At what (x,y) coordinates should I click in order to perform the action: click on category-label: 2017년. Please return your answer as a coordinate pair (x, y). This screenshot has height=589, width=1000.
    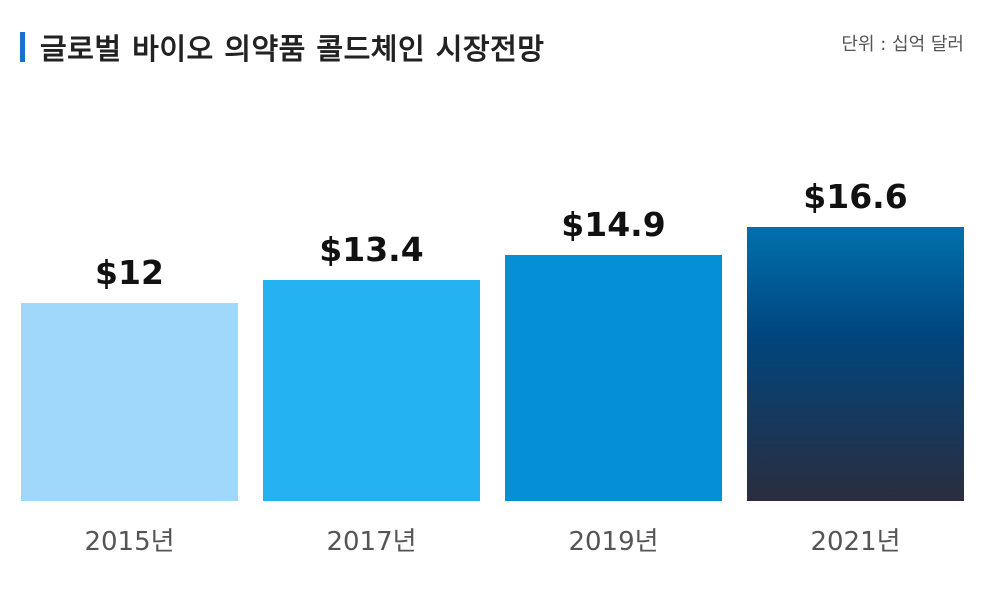
    Looking at the image, I should click on (371, 542).